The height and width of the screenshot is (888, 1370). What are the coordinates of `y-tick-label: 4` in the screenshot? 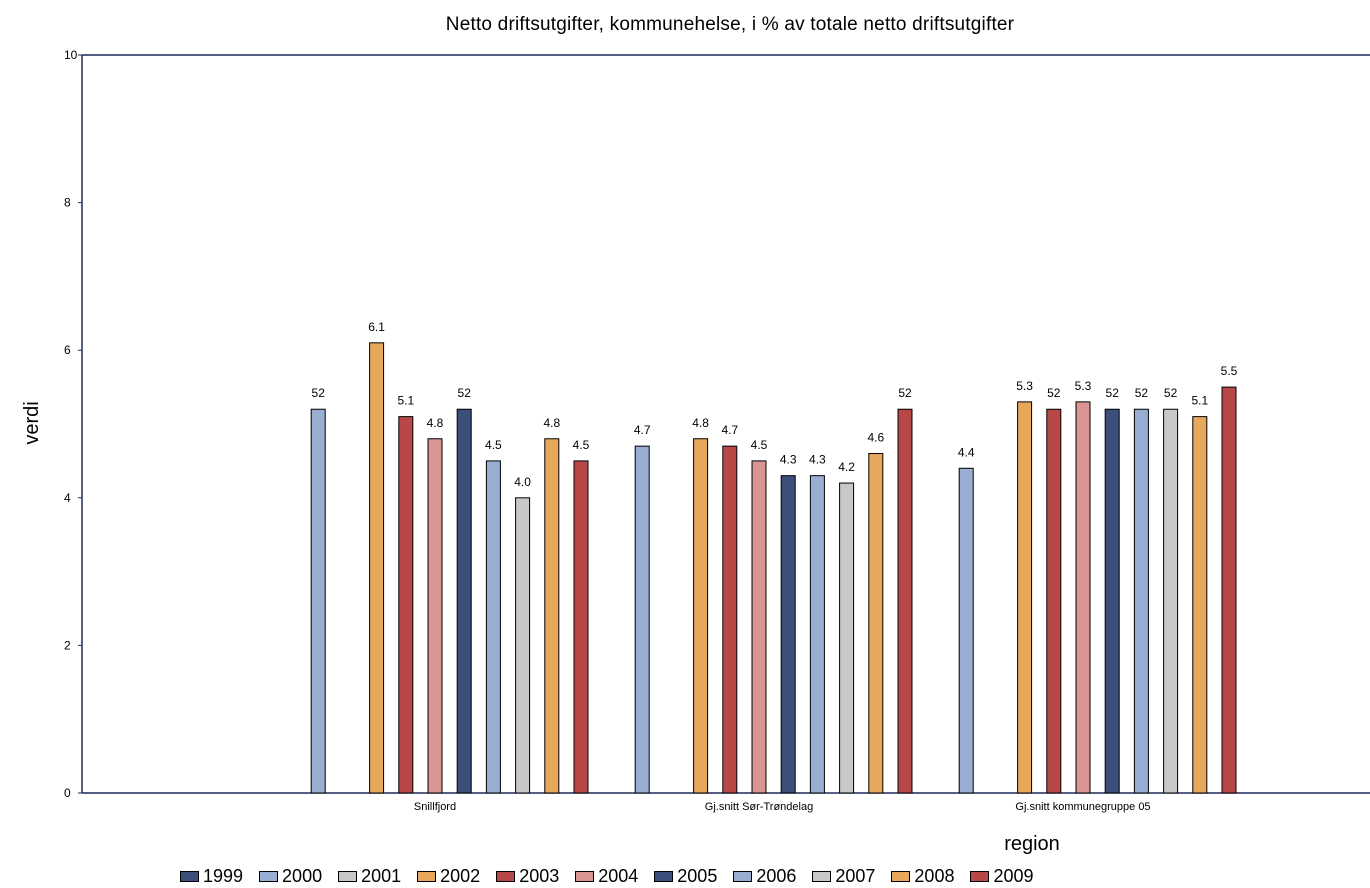 It's located at (67, 498).